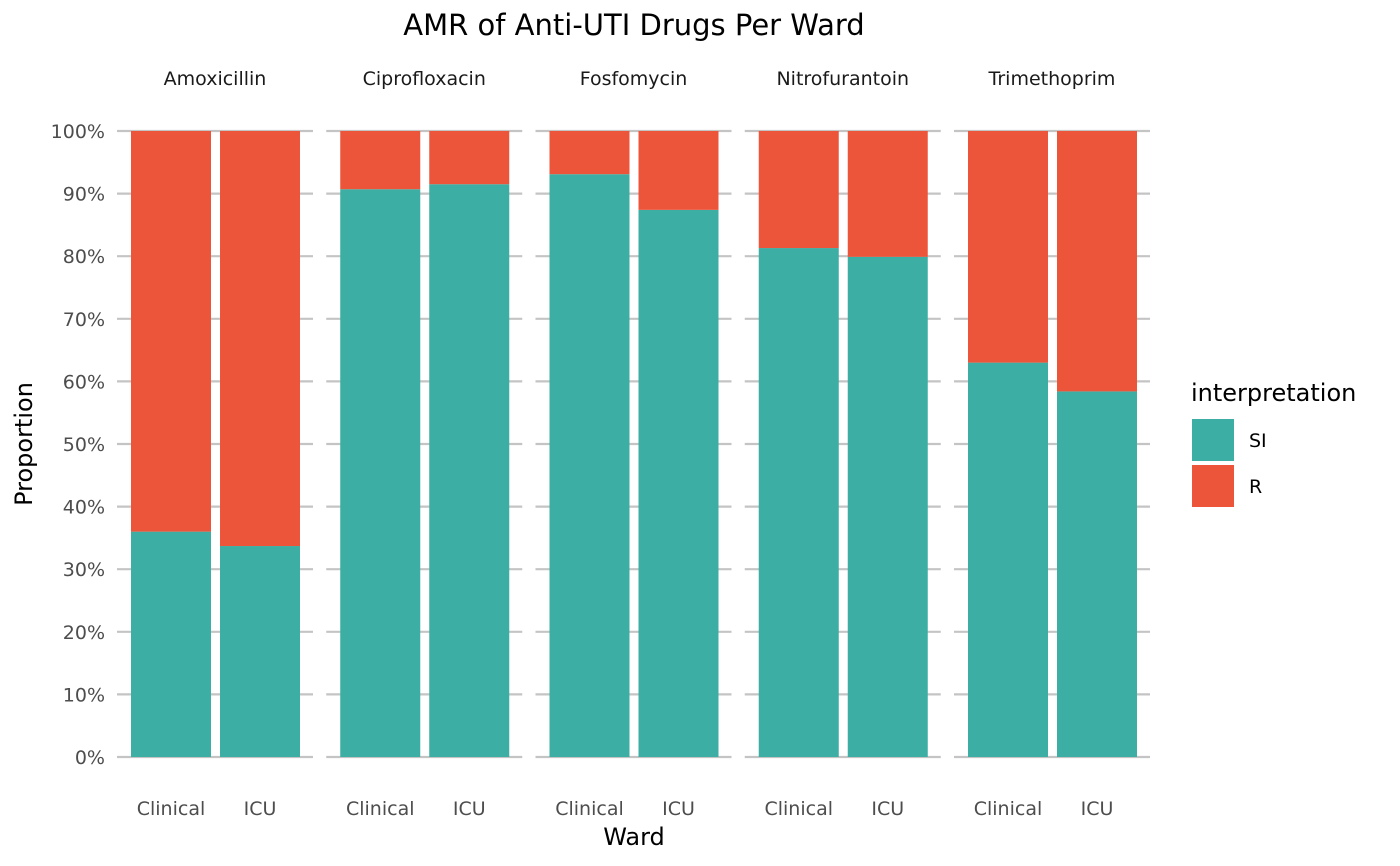 The height and width of the screenshot is (866, 1400). Describe the element at coordinates (84, 382) in the screenshot. I see `y-tick-label: 60%` at that location.